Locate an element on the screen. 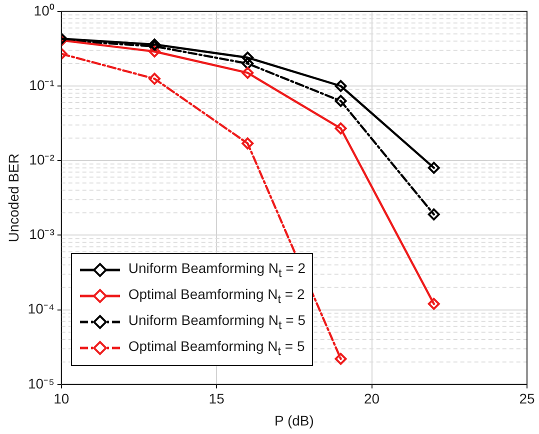 This screenshot has width=539, height=434. x-tick-label: 20 is located at coordinates (372, 398).